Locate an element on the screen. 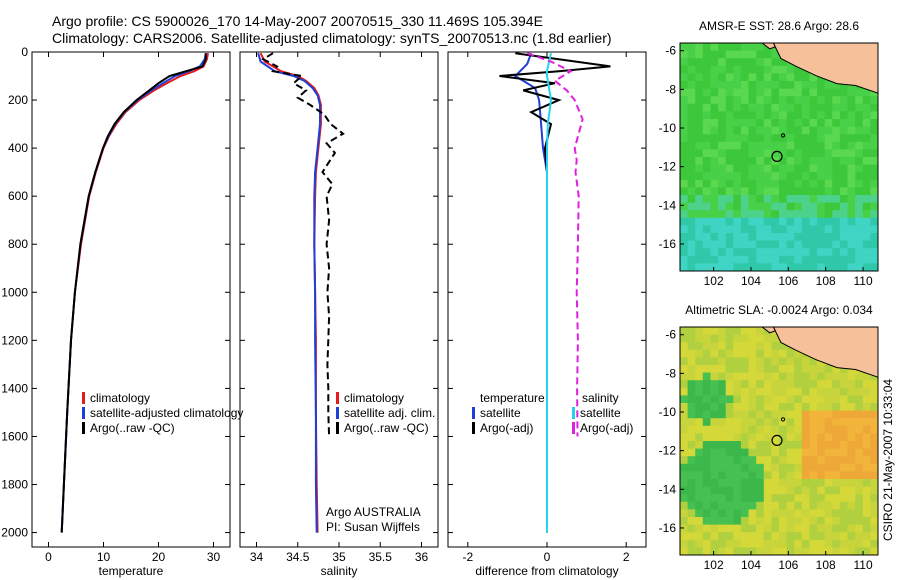  map-x-tick-label: 106 is located at coordinates (788, 281).